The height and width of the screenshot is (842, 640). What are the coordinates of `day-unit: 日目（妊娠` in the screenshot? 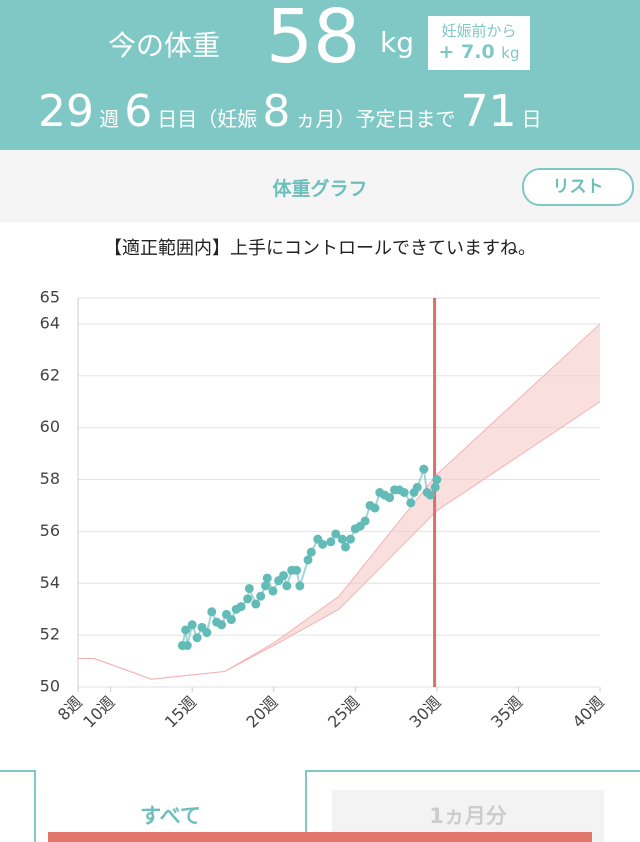 It's located at (207, 119).